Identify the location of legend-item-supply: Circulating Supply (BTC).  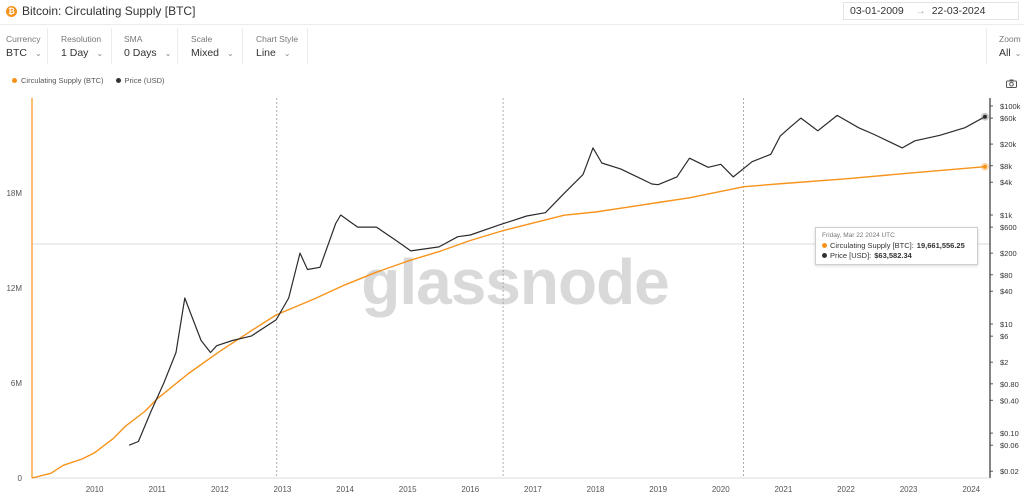
(58, 80).